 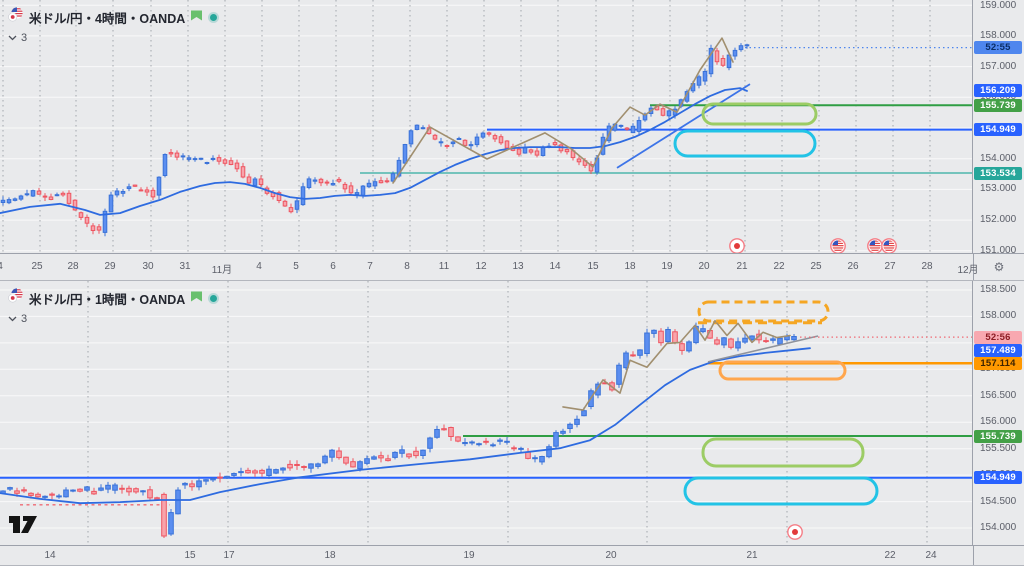 I want to click on price-tick-label: 156.500, so click(x=998, y=395).